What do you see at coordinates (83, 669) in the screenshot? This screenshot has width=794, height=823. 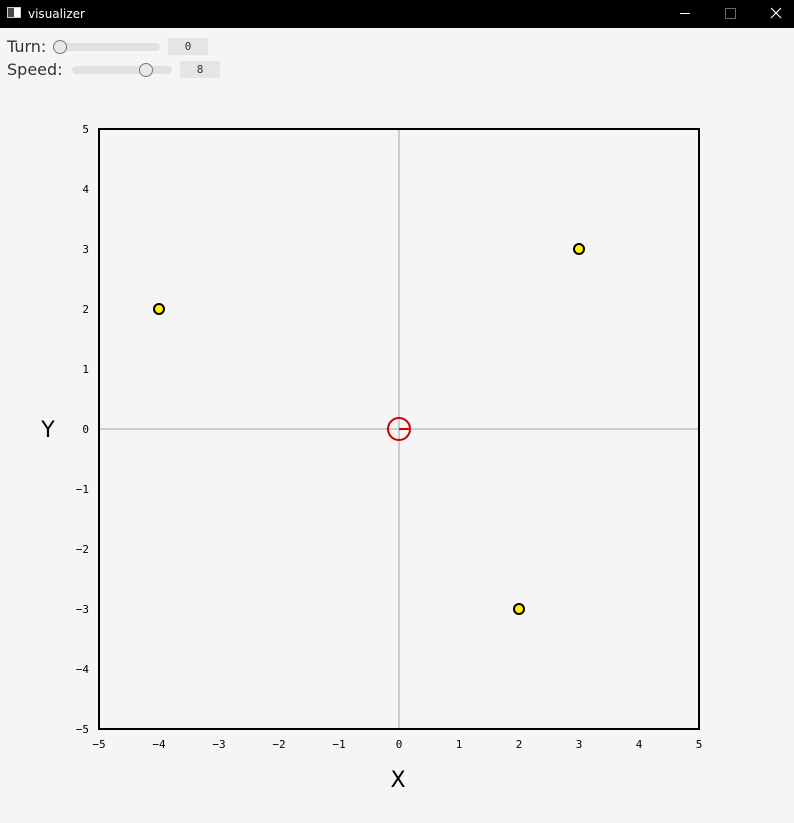 I see `y-tick-label: −4` at bounding box center [83, 669].